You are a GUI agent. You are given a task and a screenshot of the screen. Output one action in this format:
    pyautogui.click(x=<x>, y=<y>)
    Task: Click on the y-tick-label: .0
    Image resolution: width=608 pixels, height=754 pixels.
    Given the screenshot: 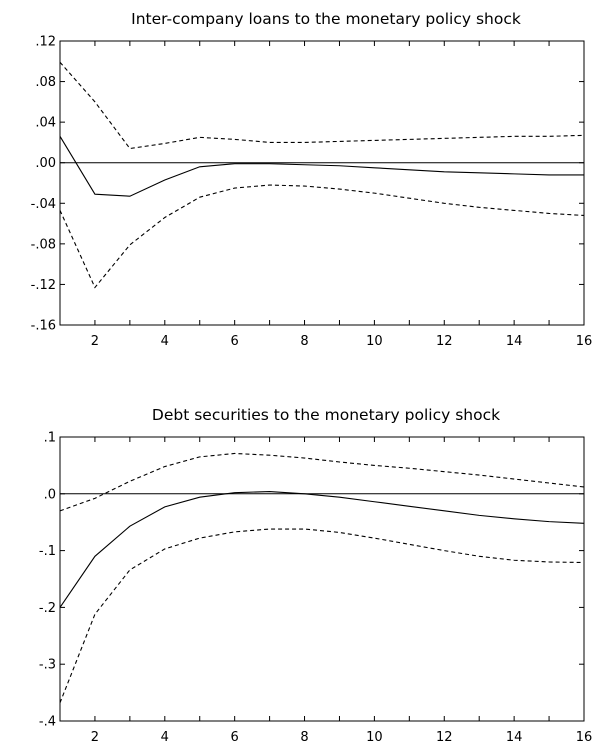 What is the action you would take?
    pyautogui.click(x=50, y=494)
    